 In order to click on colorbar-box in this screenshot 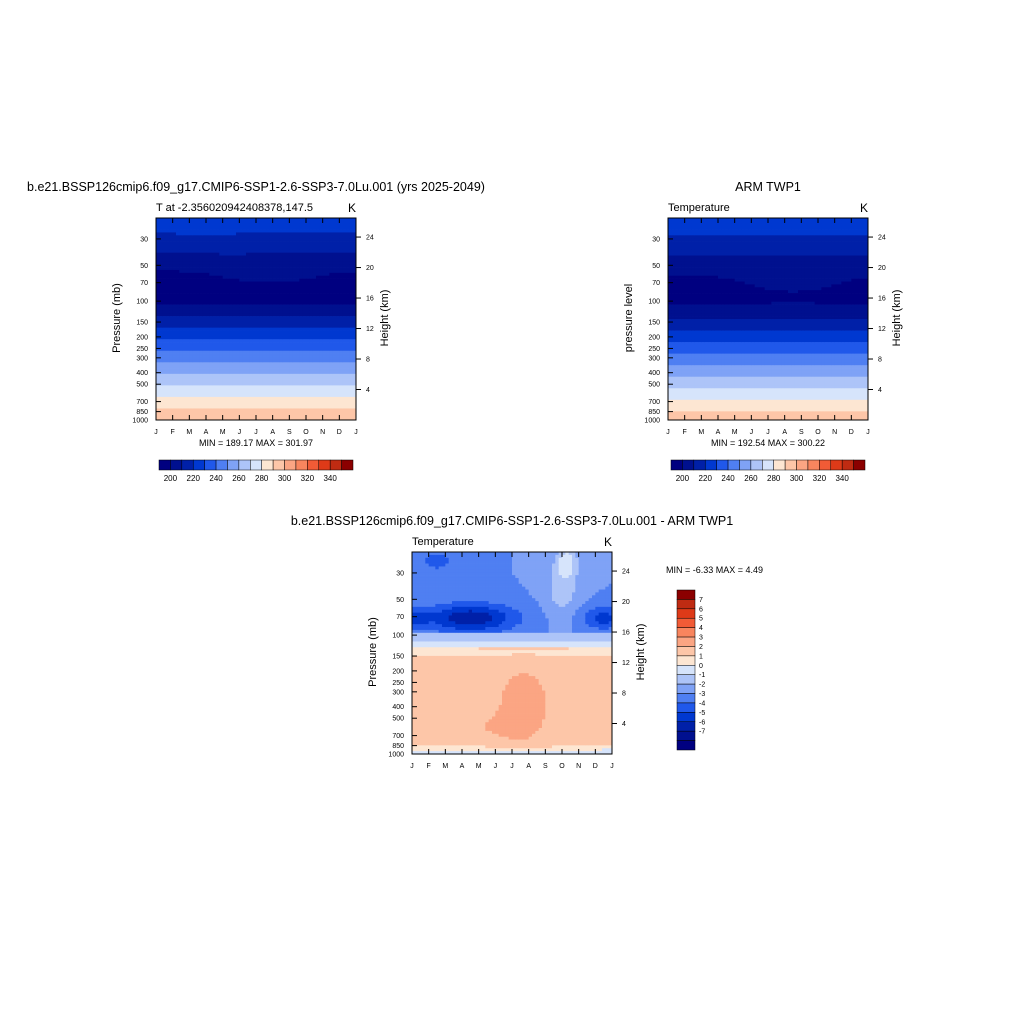, I will do `click(244, 465)`.